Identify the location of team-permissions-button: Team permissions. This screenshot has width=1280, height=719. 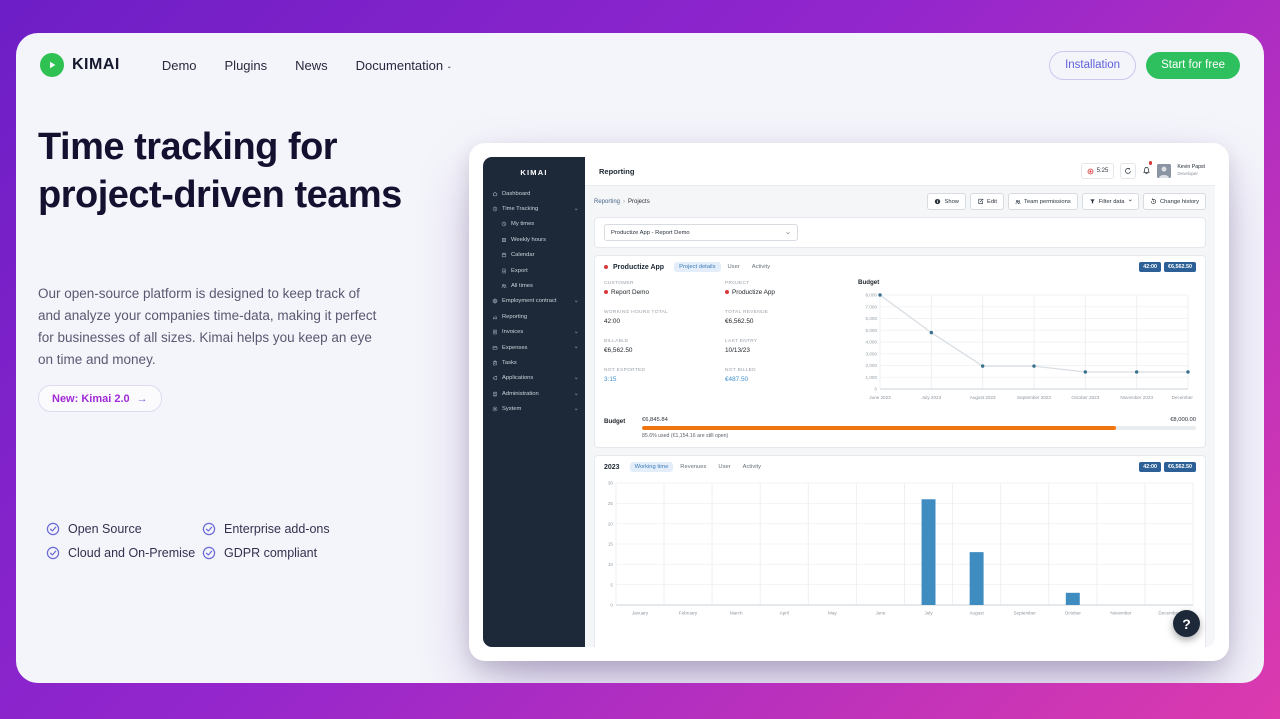
(1043, 201).